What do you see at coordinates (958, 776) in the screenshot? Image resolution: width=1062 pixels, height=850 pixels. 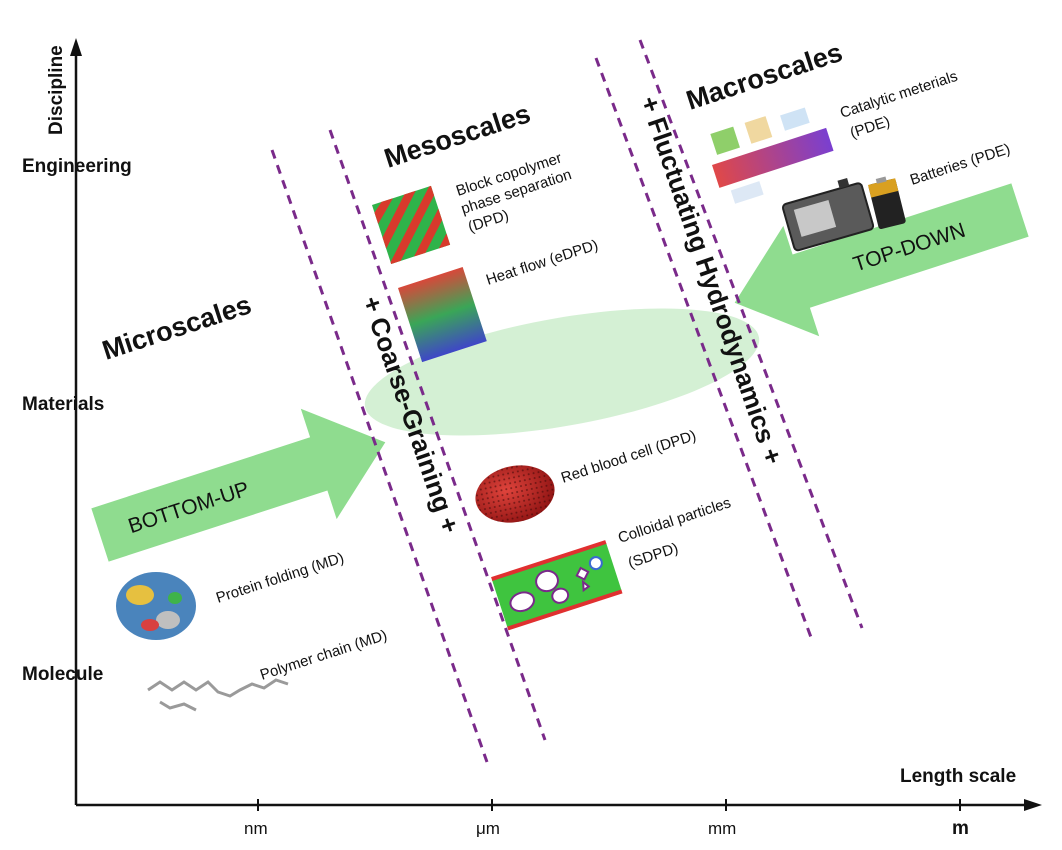 I see `x-axis-title: Length scale` at bounding box center [958, 776].